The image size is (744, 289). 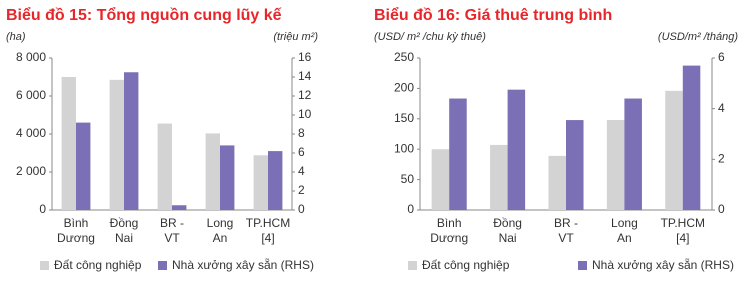 I want to click on y2-tick-label: 16, so click(x=305, y=57).